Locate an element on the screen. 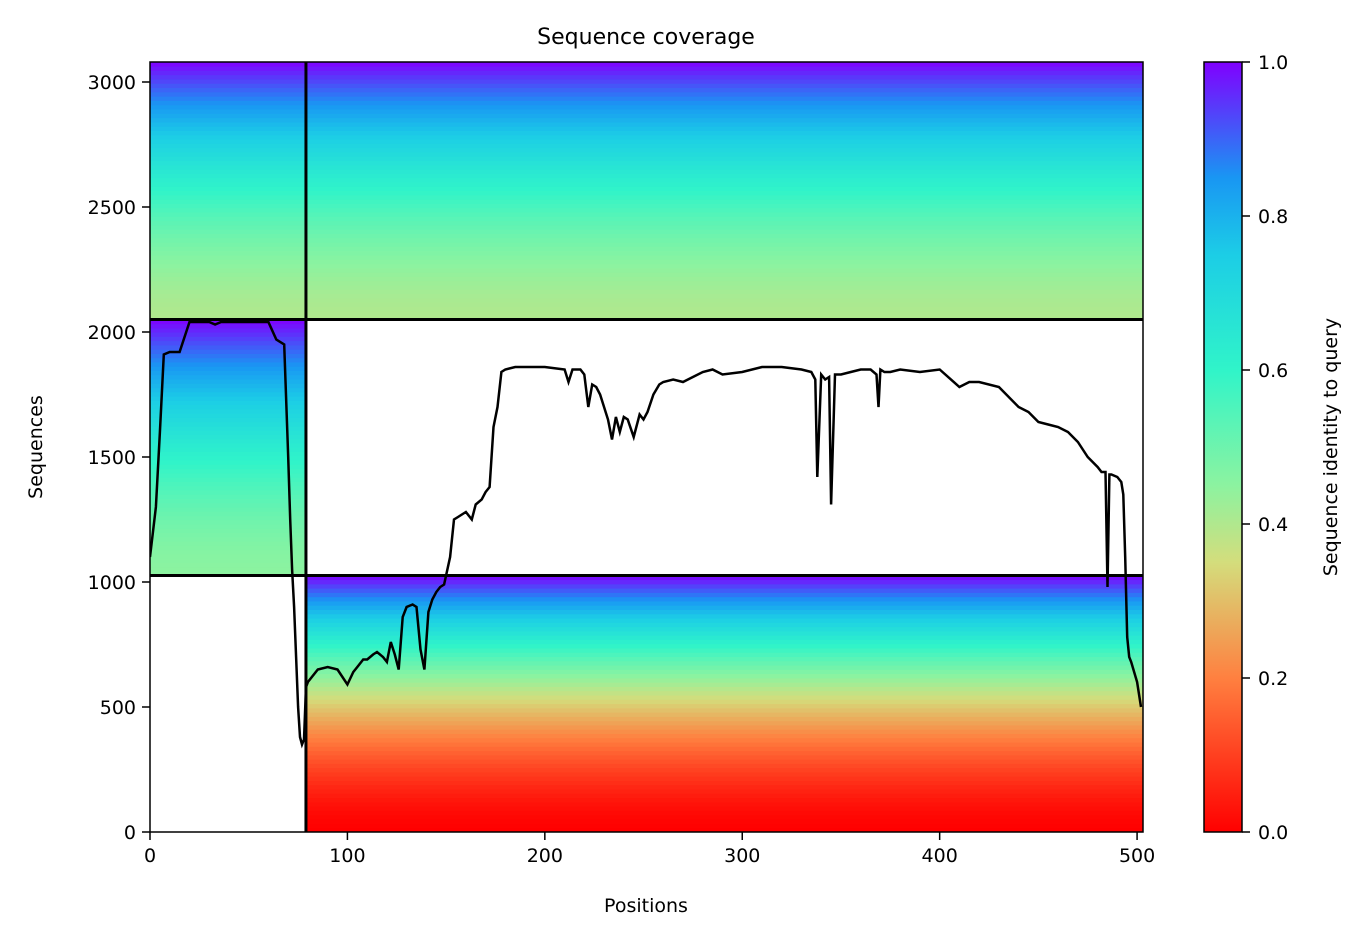 Image resolution: width=1364 pixels, height=939 pixels. y-tick-label: 500 is located at coordinates (118, 708).